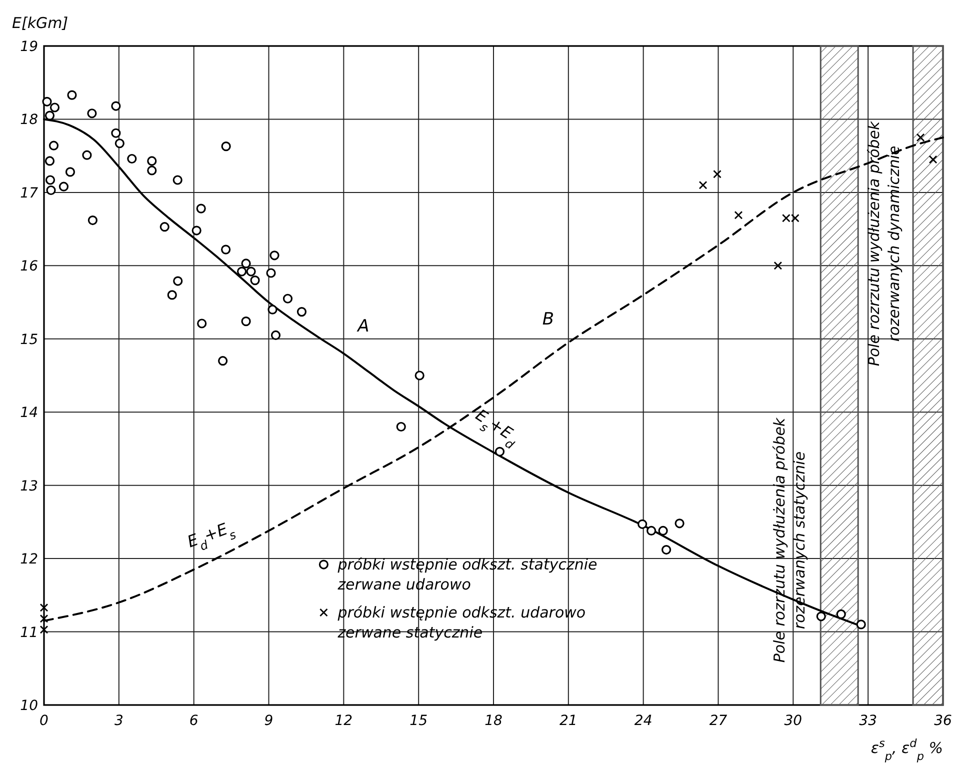  What do you see at coordinates (29, 47) in the screenshot?
I see `y-tick-label: 19` at bounding box center [29, 47].